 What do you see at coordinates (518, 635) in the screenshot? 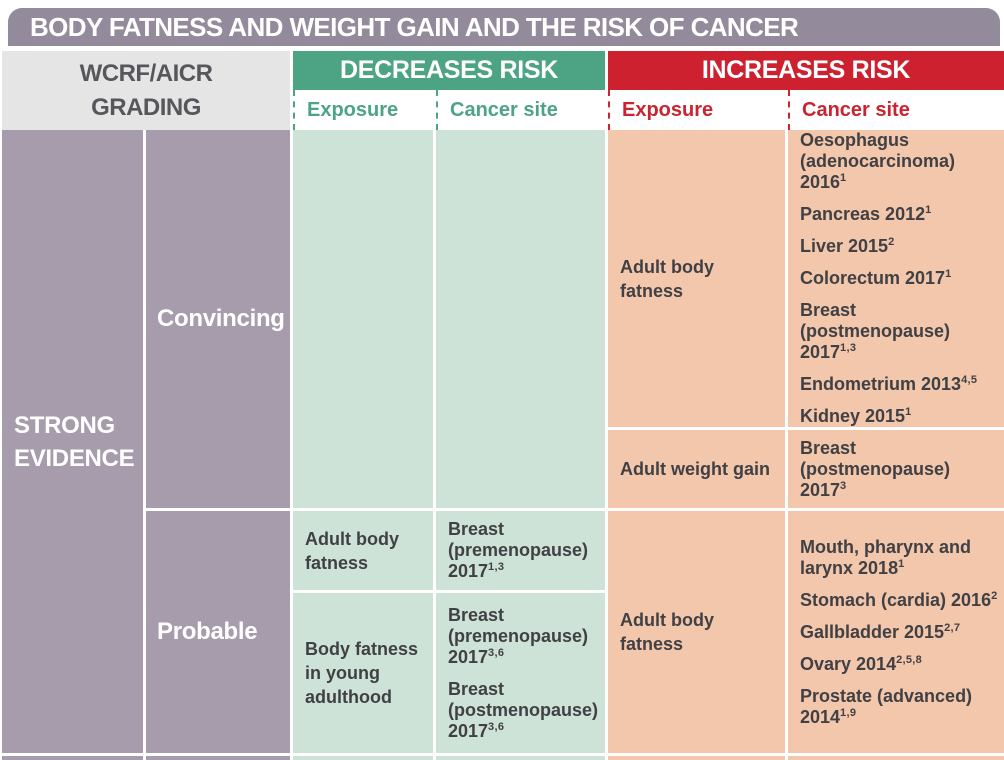
I see `cancer-site-item: Breast (premenopause) 20173,6` at bounding box center [518, 635].